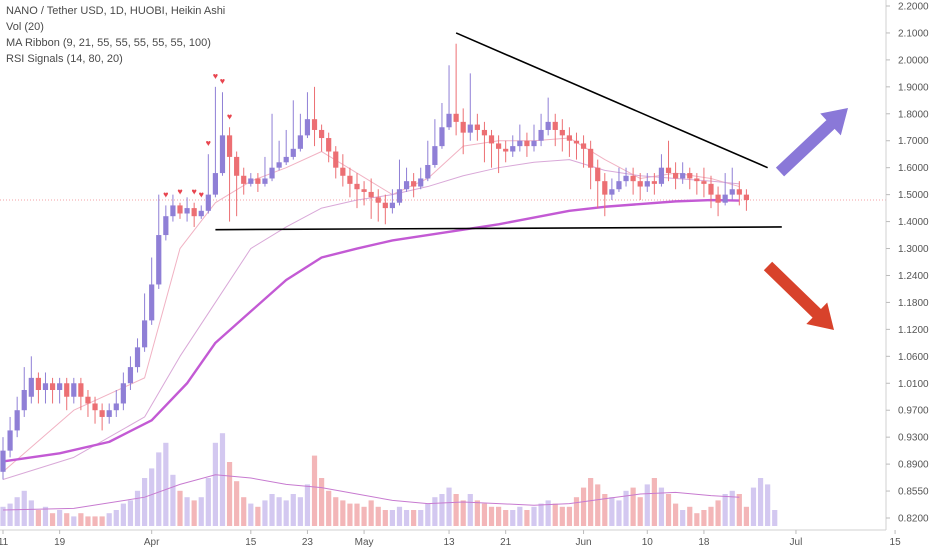 The height and width of the screenshot is (550, 932). Describe the element at coordinates (60, 542) in the screenshot. I see `time-tick-label: 19` at that location.